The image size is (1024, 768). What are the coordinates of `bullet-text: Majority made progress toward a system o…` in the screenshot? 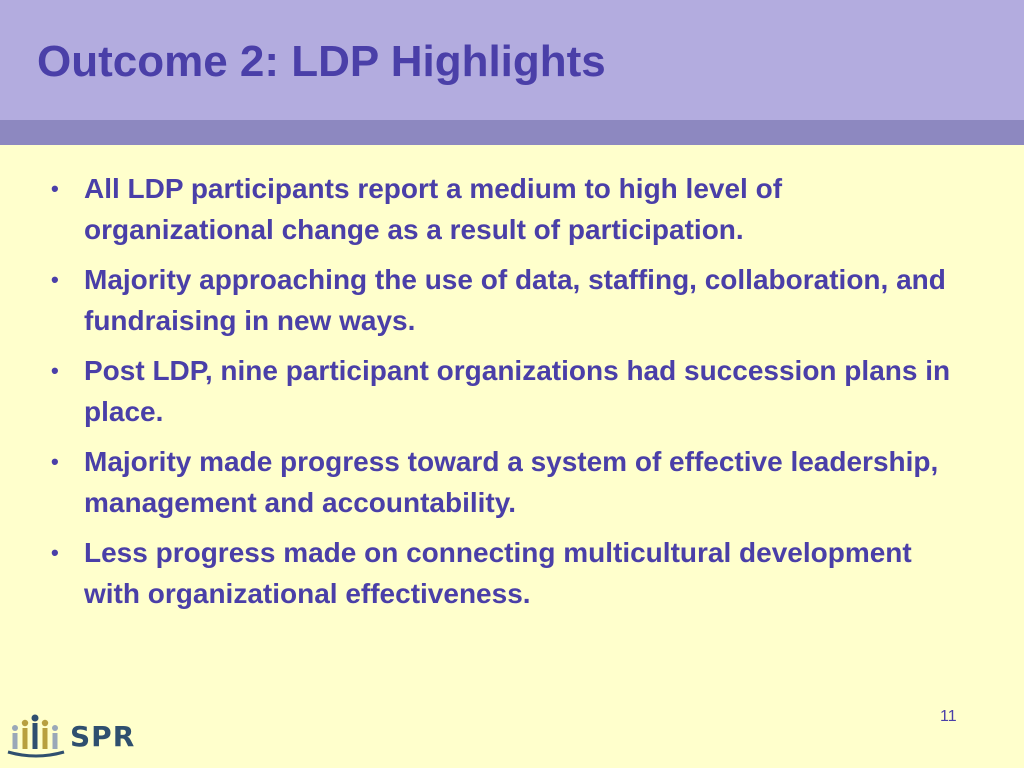 It's located at (511, 482).